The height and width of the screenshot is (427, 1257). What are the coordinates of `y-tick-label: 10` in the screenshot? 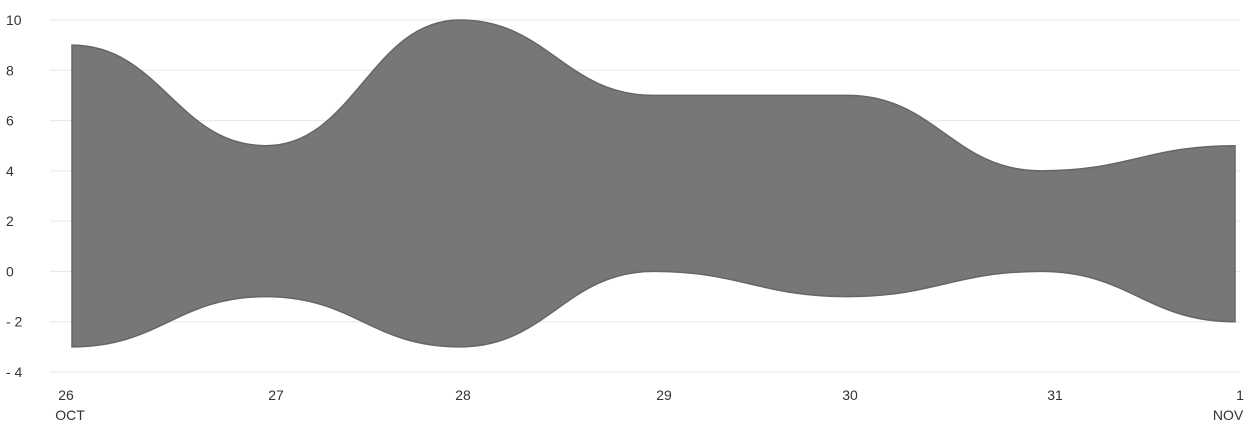 It's located at (14, 20).